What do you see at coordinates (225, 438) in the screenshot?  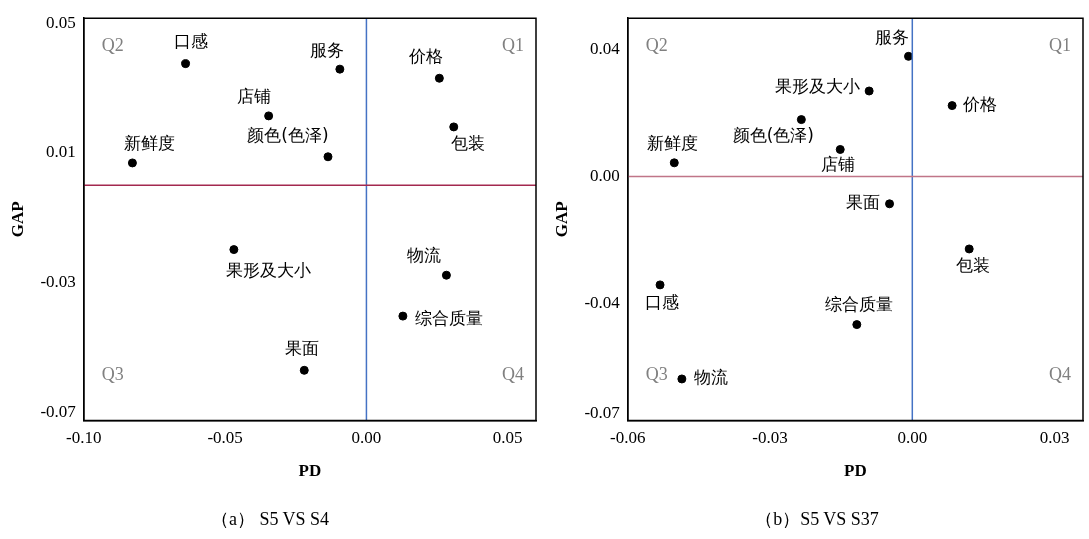 I see `x-tick-label: -0.05` at bounding box center [225, 438].